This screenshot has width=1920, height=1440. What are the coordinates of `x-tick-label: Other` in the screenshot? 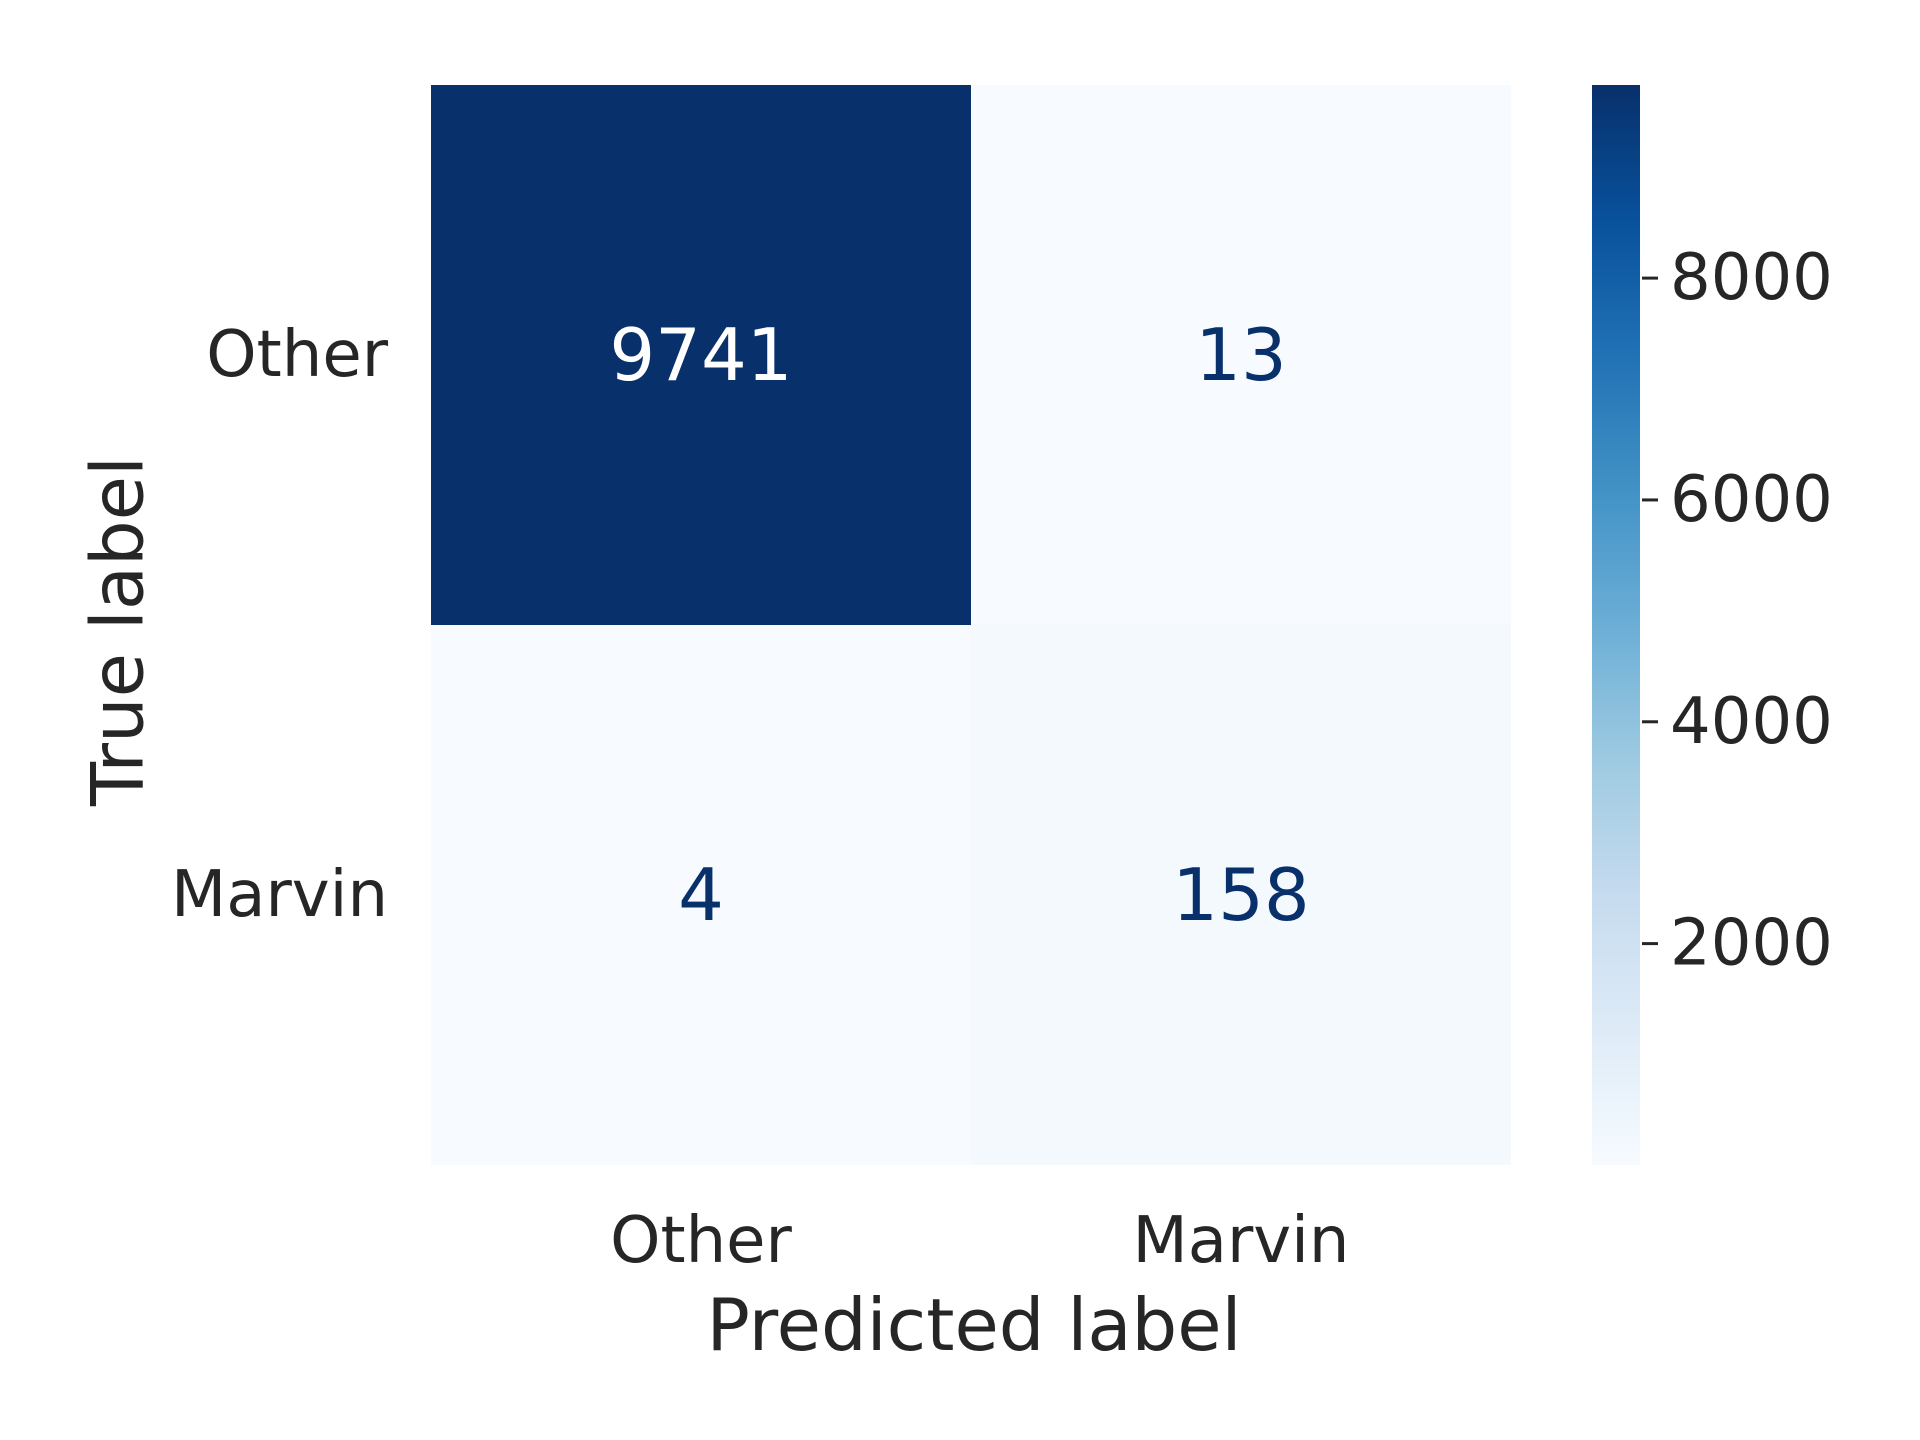 It's located at (701, 1241).